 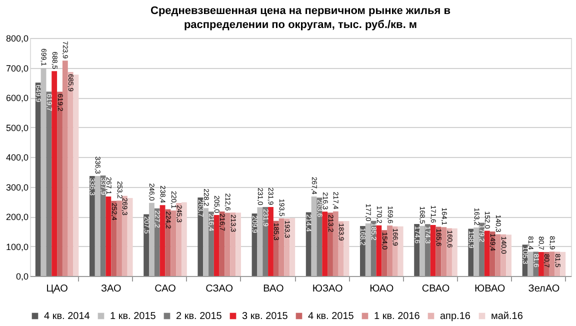 I want to click on legend-label: 3 кв. 2015, so click(x=265, y=316).